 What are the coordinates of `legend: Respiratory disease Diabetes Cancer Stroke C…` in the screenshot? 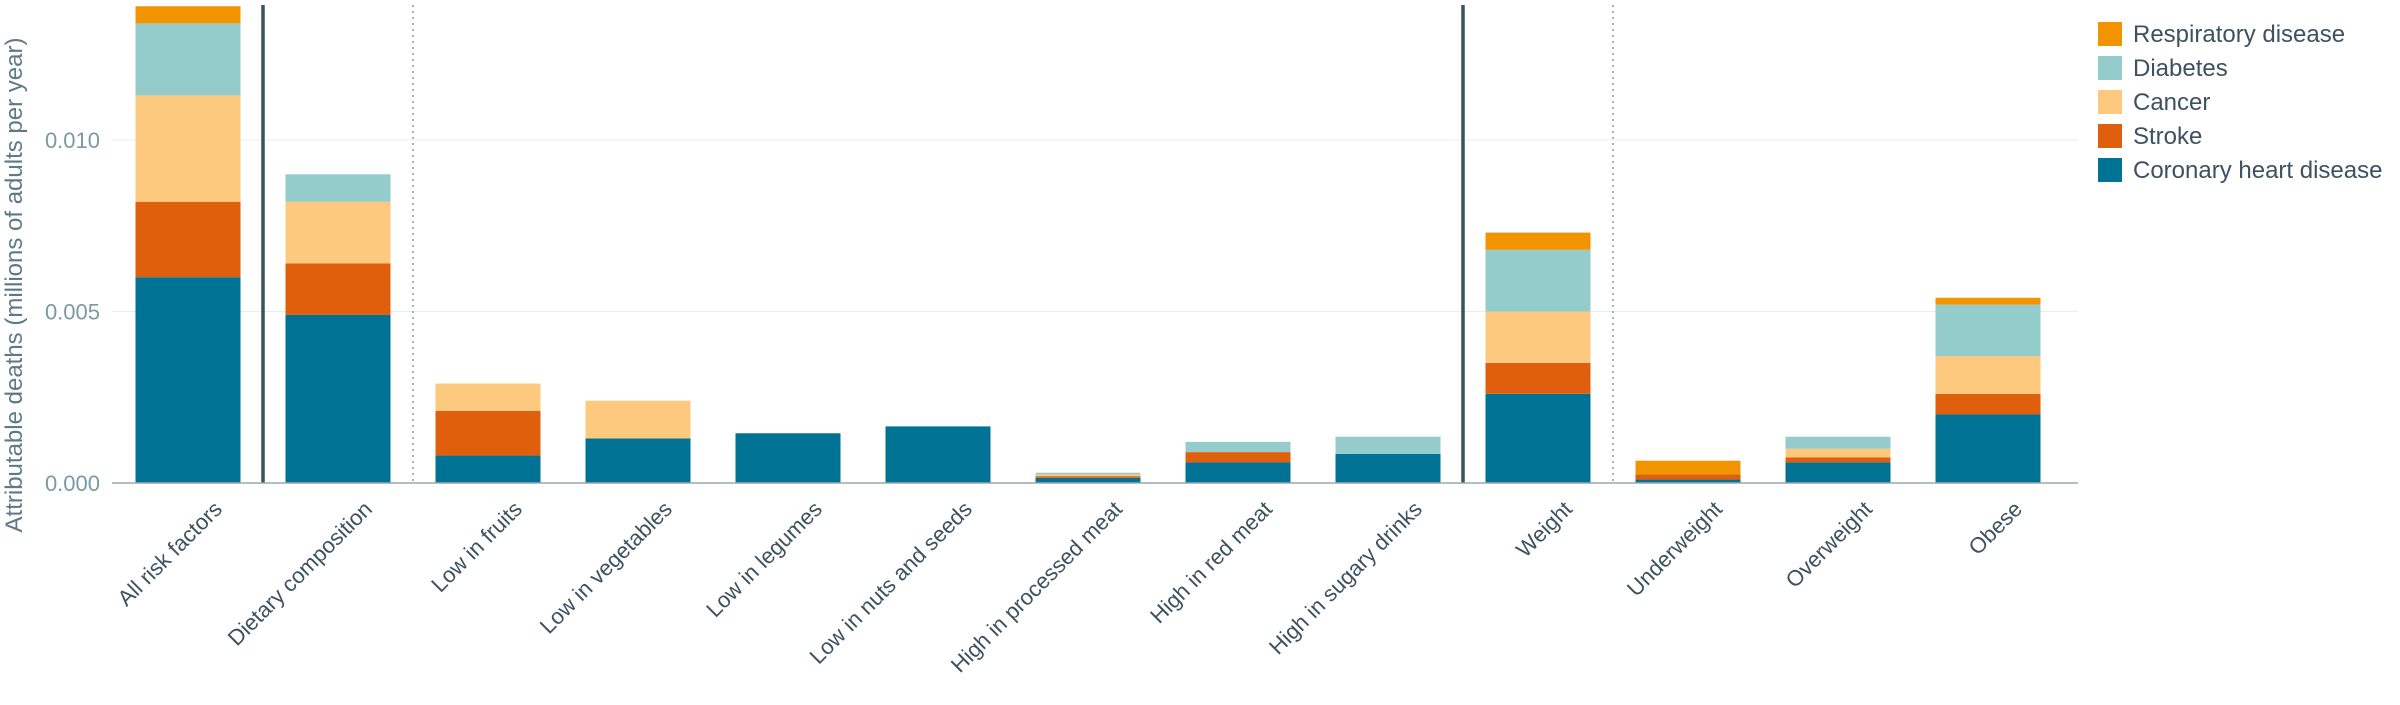 It's located at (2240, 102).